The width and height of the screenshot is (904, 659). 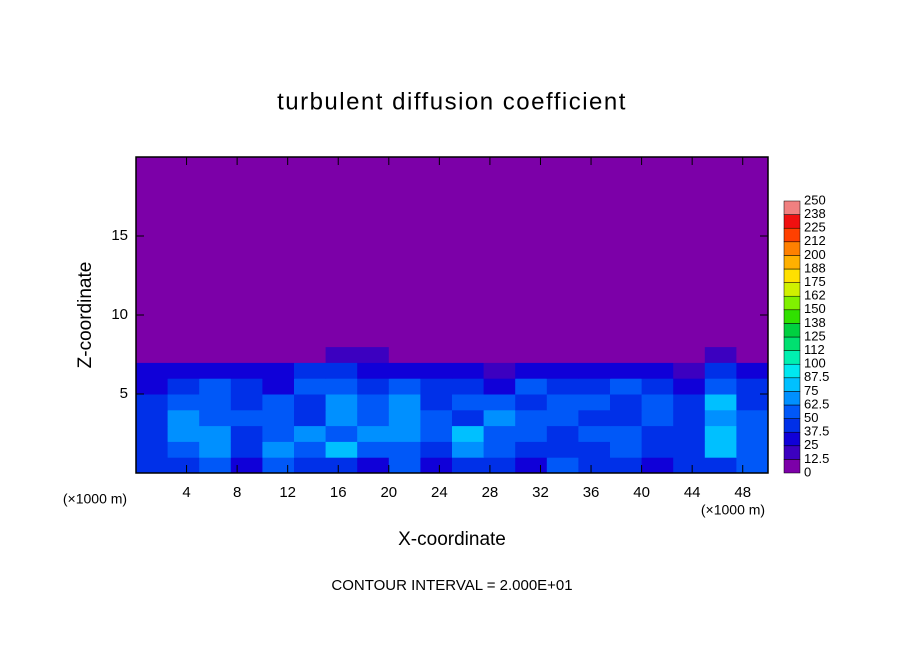 I want to click on footnote: CONTOUR INTERVAL = 2.000E+01, so click(x=451, y=585).